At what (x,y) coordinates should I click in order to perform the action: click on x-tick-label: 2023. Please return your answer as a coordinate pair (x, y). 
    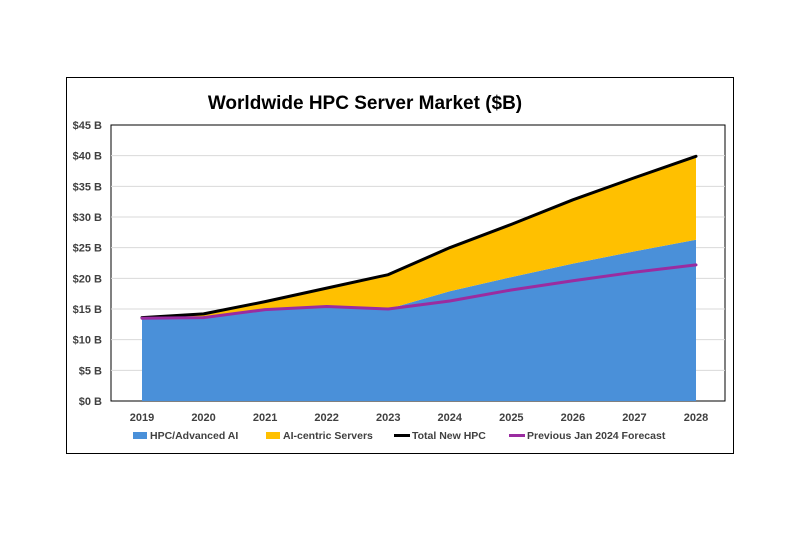
    Looking at the image, I should click on (388, 418).